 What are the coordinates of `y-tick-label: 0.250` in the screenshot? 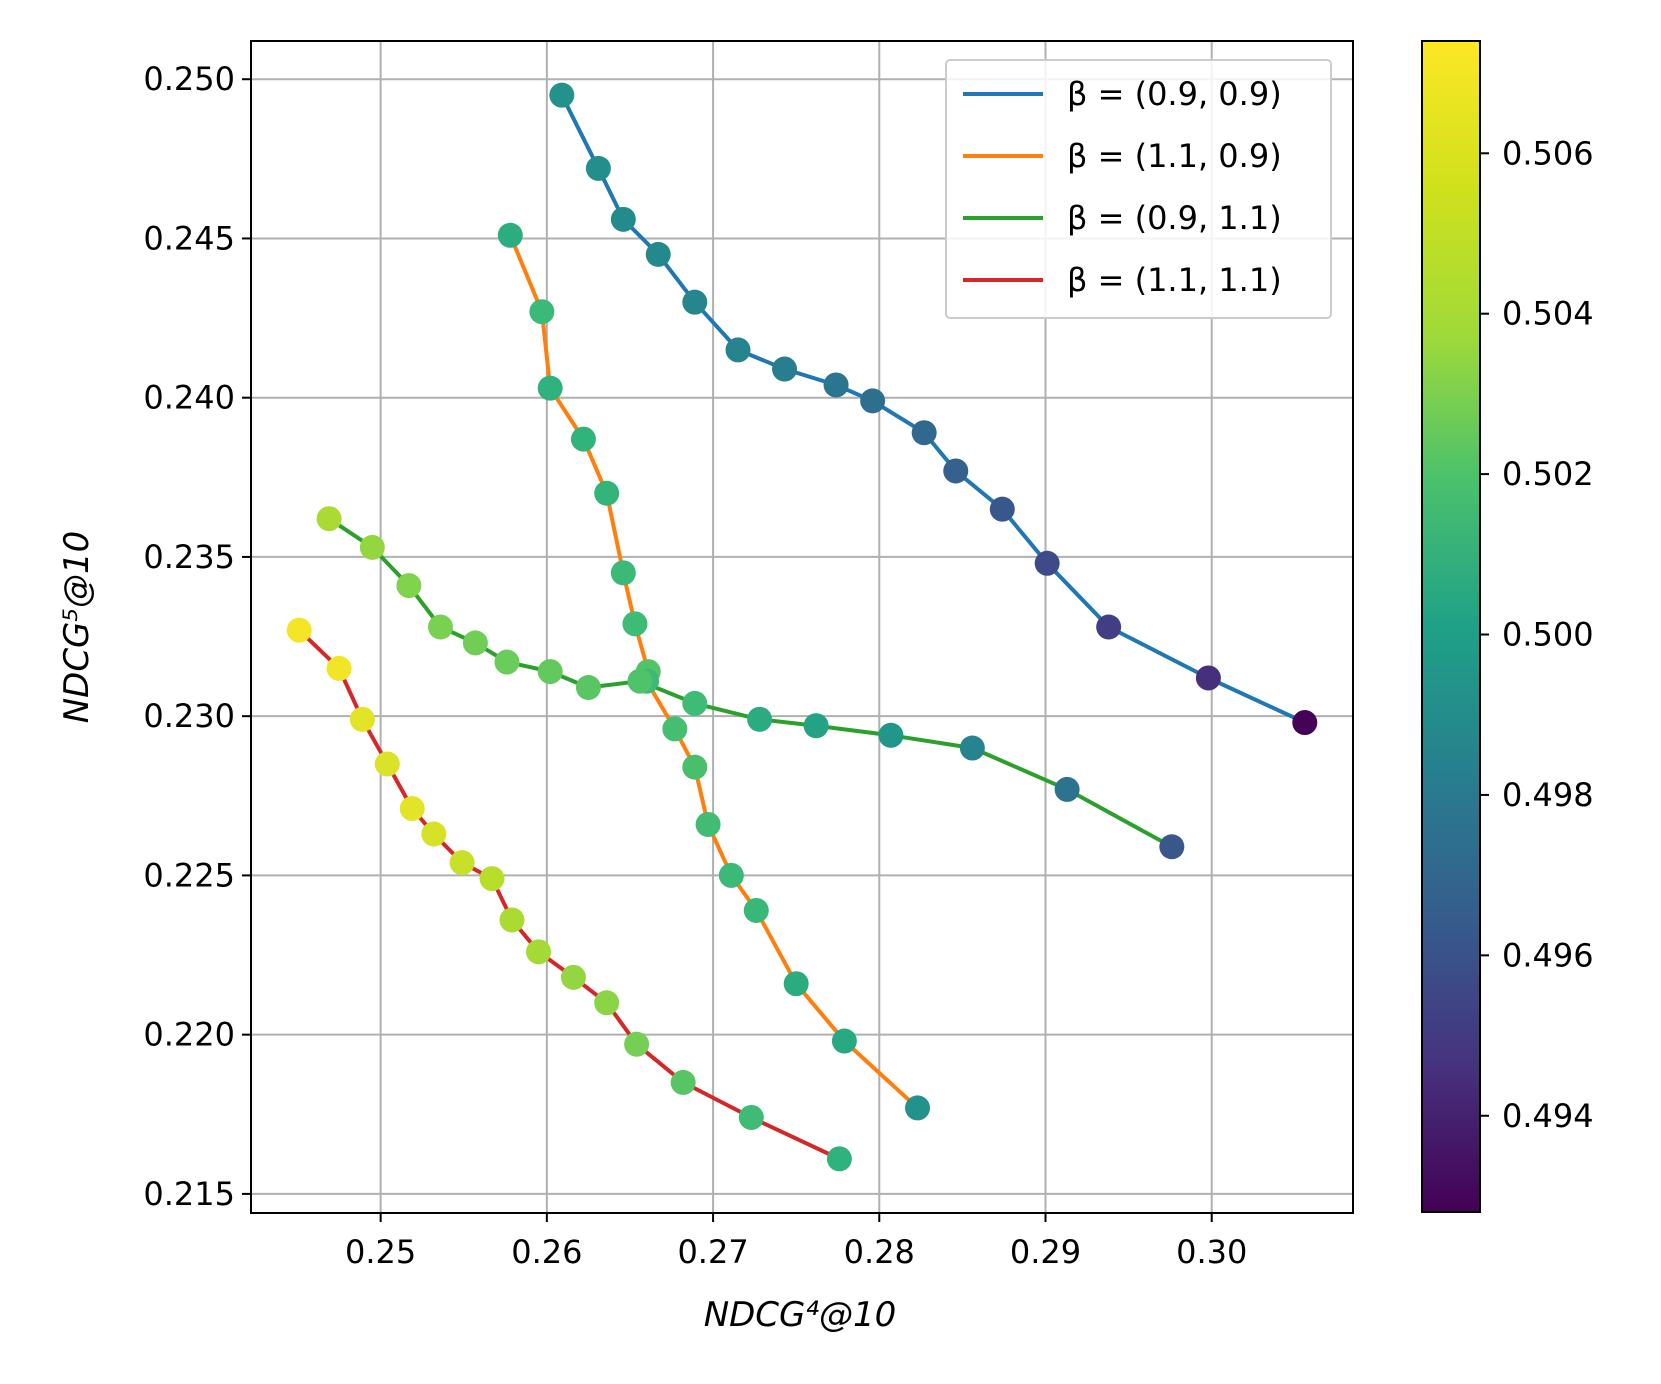 It's located at (189, 79).